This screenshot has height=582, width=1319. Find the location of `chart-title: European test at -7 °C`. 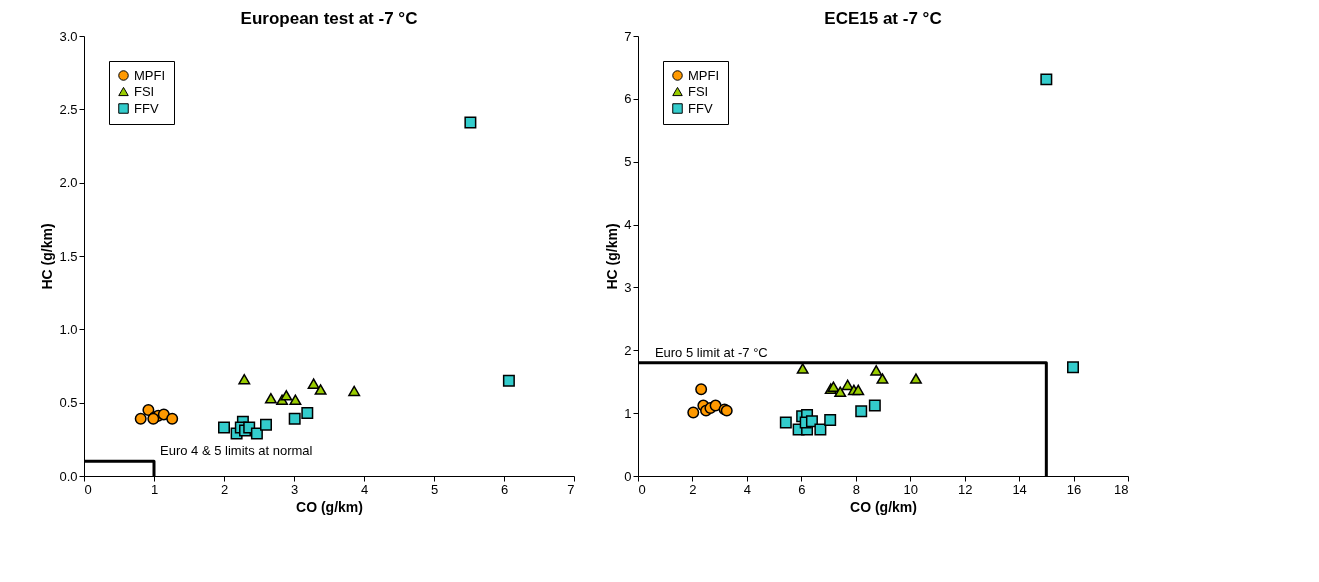

chart-title: European test at -7 °C is located at coordinates (329, 18).